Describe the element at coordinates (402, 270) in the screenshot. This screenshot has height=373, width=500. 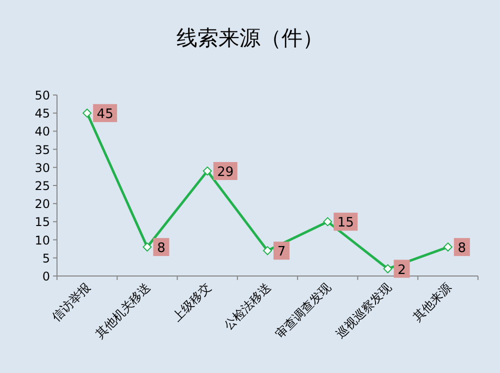
I see `data-label: 2` at that location.